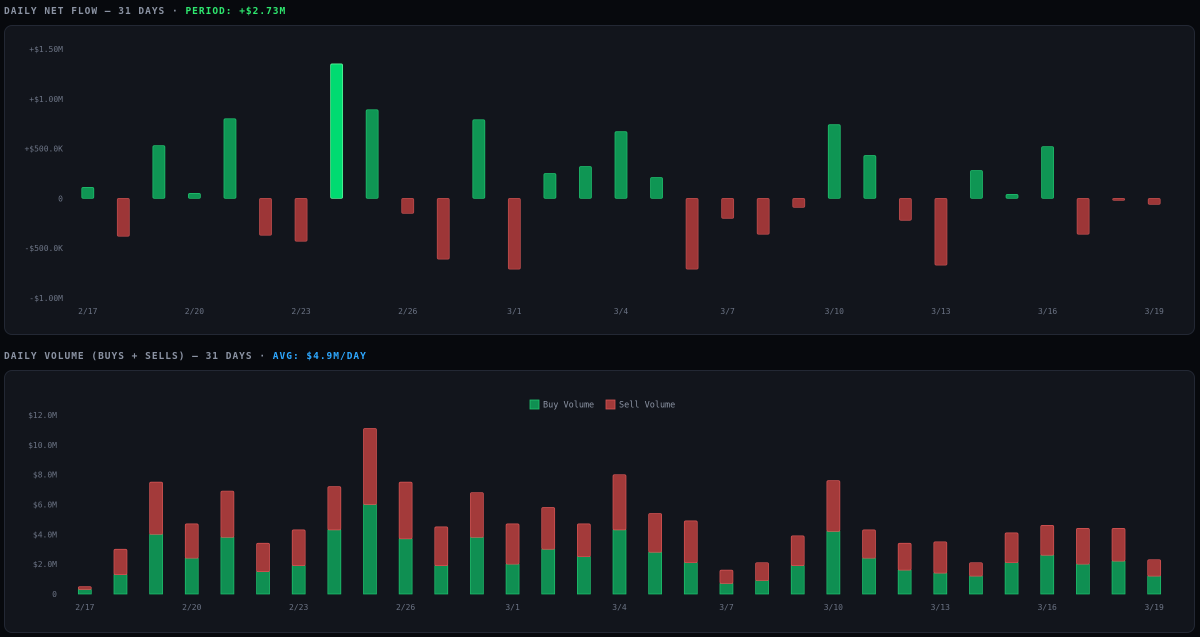 The width and height of the screenshot is (1200, 637). Describe the element at coordinates (194, 311) in the screenshot. I see `x-tick-label: 2/20` at that location.